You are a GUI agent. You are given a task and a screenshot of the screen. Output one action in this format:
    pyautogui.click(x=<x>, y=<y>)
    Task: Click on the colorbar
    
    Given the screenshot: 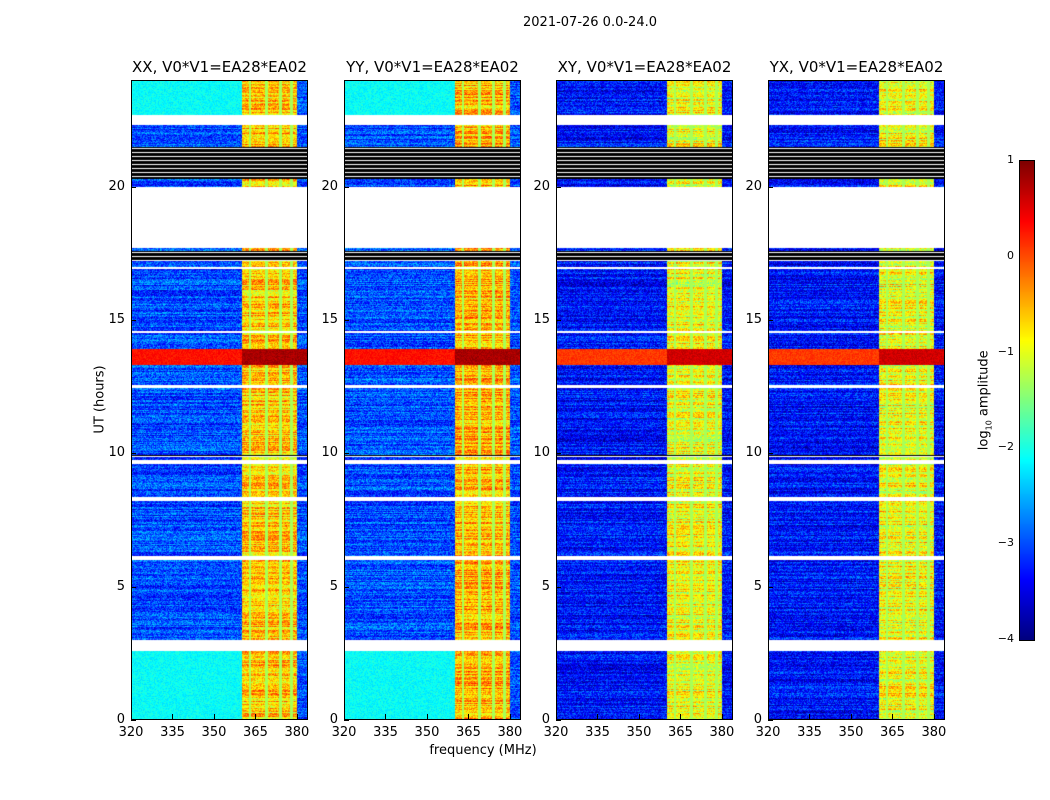 What is the action you would take?
    pyautogui.click(x=1027, y=400)
    